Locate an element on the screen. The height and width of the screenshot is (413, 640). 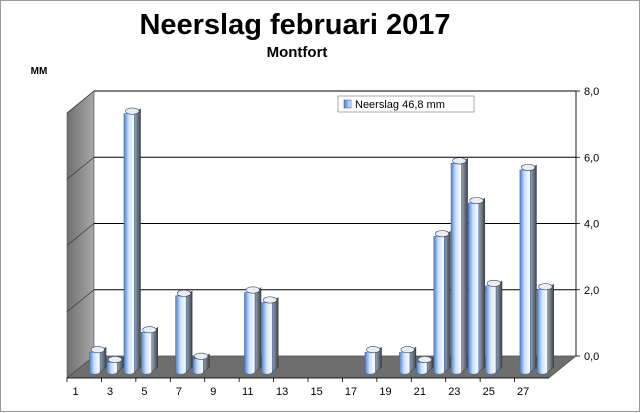
x-tick-label: 17 is located at coordinates (351, 392).